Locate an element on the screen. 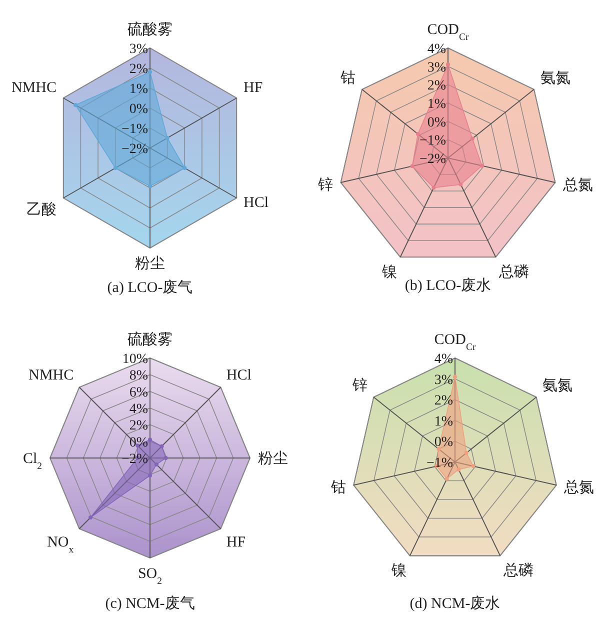 The width and height of the screenshot is (599, 619). y-tick-label: 6% is located at coordinates (138, 392).